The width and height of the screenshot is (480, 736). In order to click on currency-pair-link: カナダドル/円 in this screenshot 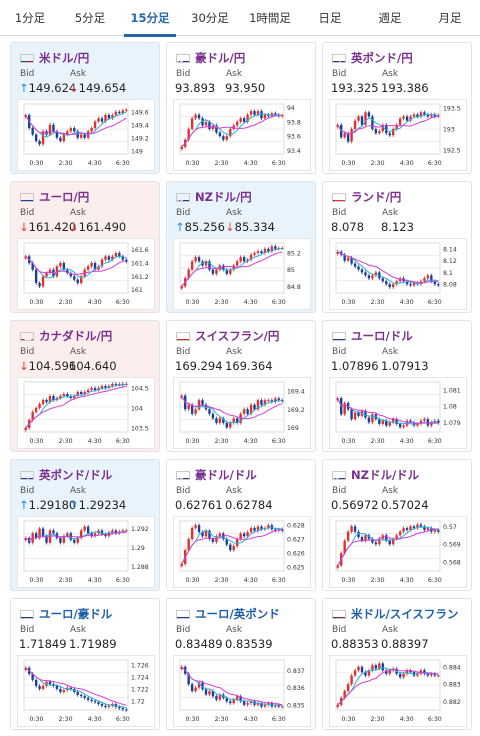, I will do `click(76, 336)`.